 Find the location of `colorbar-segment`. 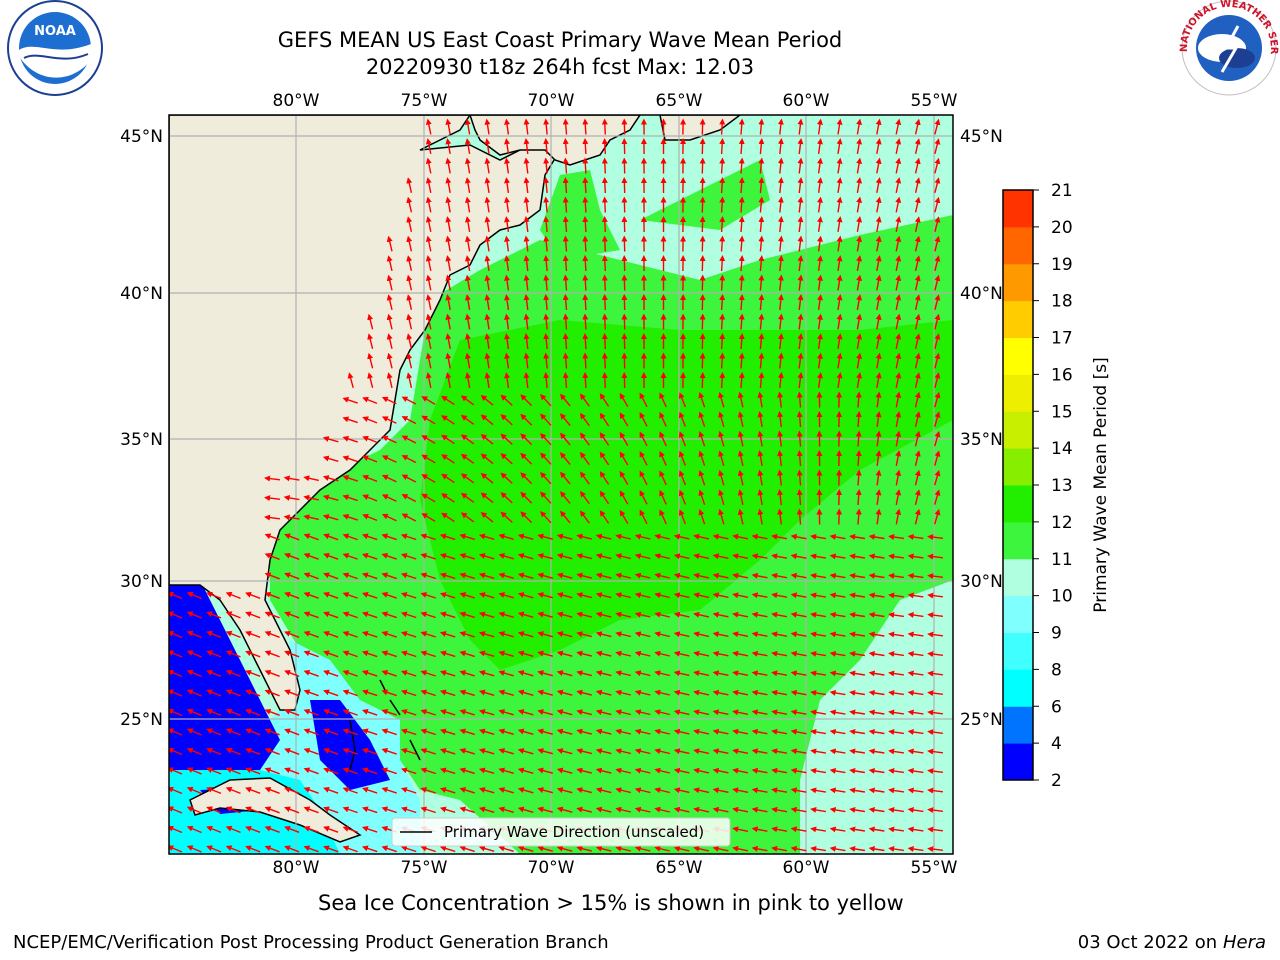

colorbar-segment is located at coordinates (1018, 356).